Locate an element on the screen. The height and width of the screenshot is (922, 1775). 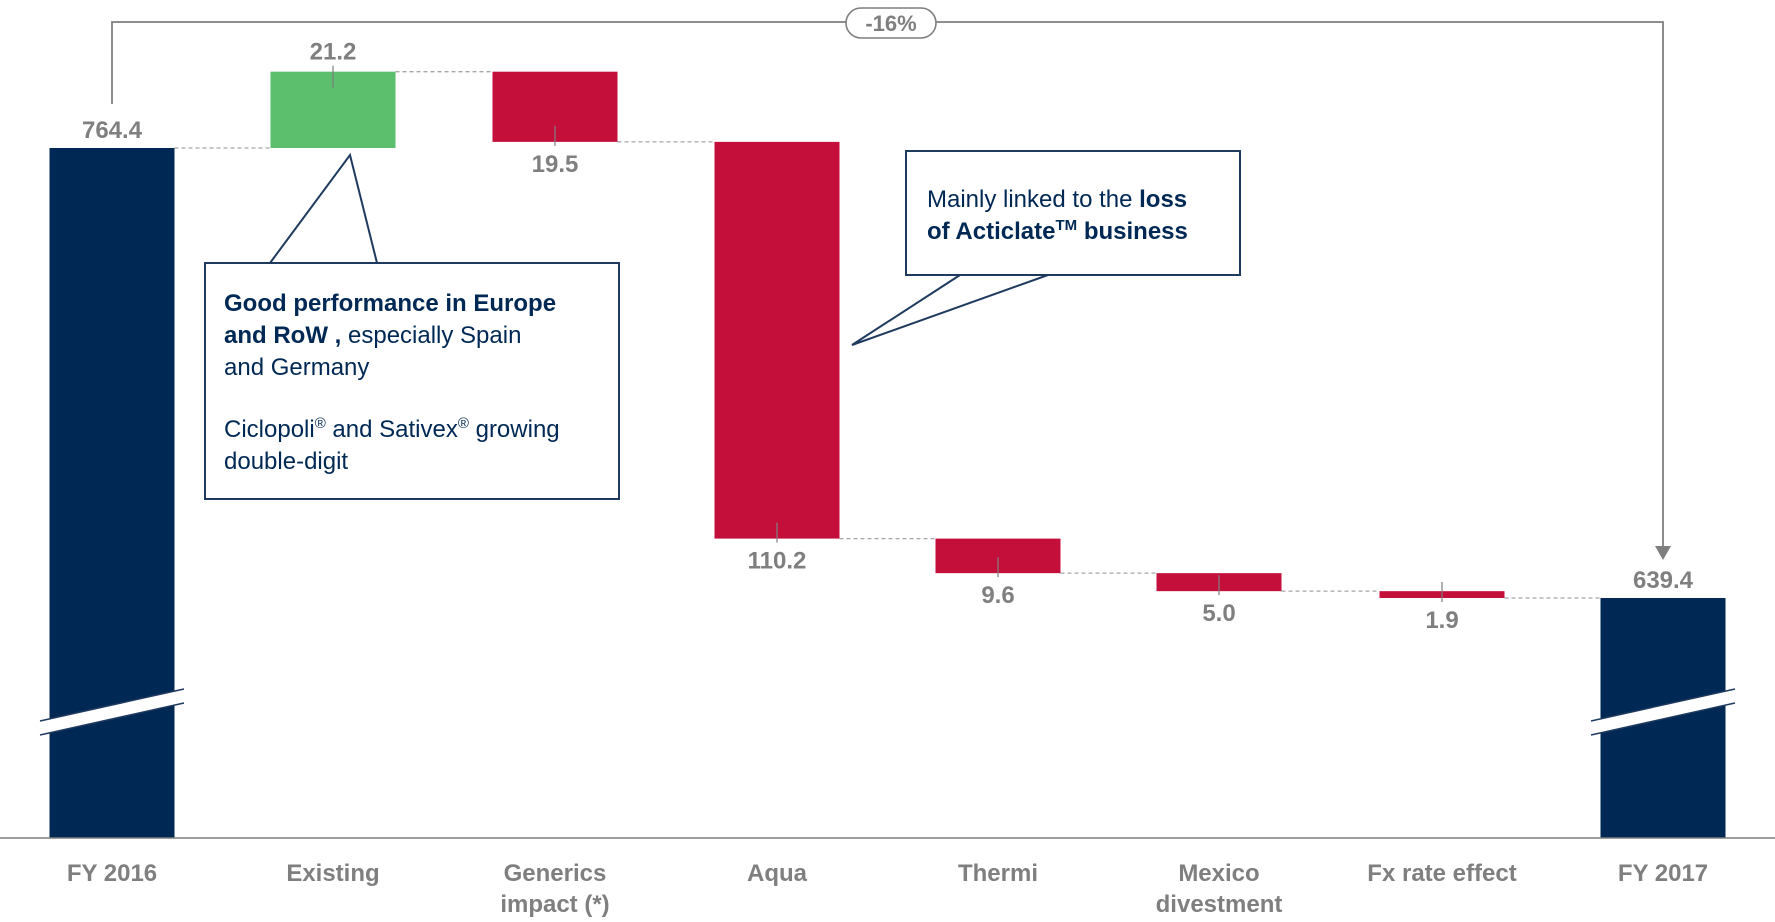
value-label: 110.2 is located at coordinates (777, 561).